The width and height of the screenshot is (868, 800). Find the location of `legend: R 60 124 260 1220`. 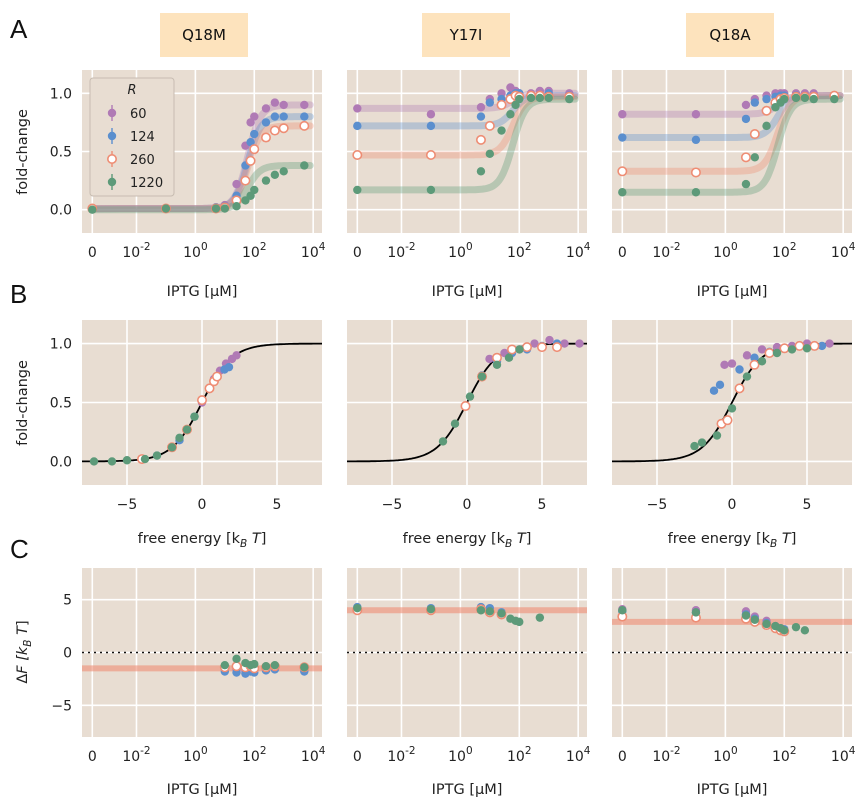

legend: R 60 124 260 1220 is located at coordinates (132, 137).